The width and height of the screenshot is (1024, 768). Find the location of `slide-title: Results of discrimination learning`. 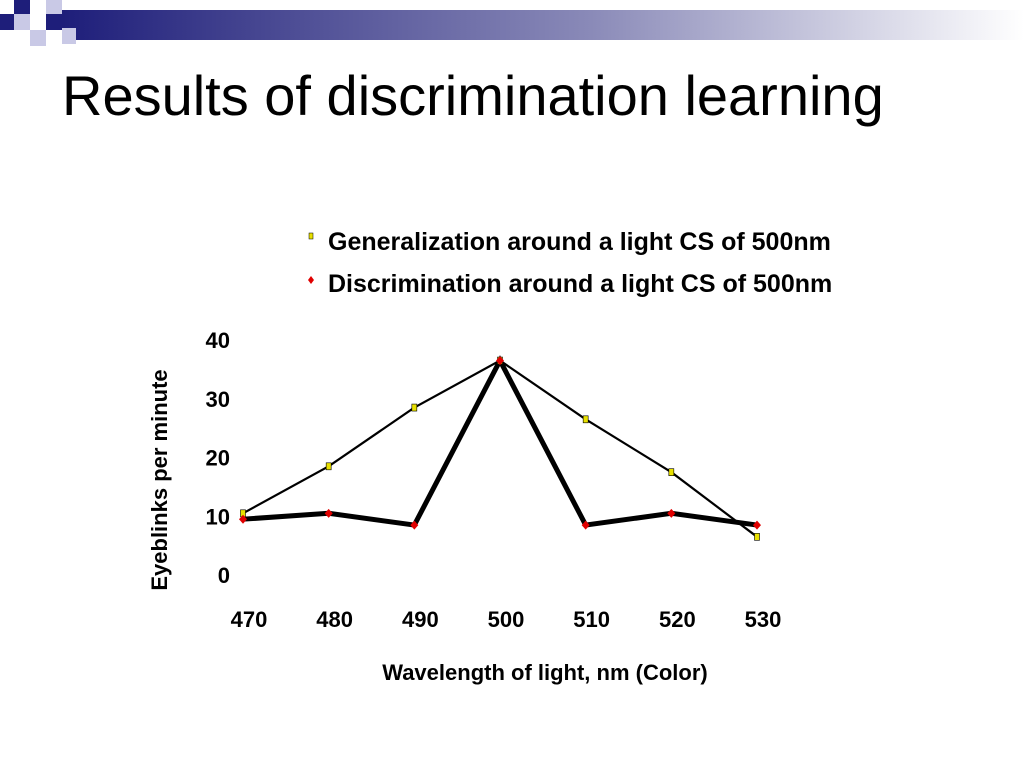

slide-title: Results of discrimination learning is located at coordinates (473, 95).